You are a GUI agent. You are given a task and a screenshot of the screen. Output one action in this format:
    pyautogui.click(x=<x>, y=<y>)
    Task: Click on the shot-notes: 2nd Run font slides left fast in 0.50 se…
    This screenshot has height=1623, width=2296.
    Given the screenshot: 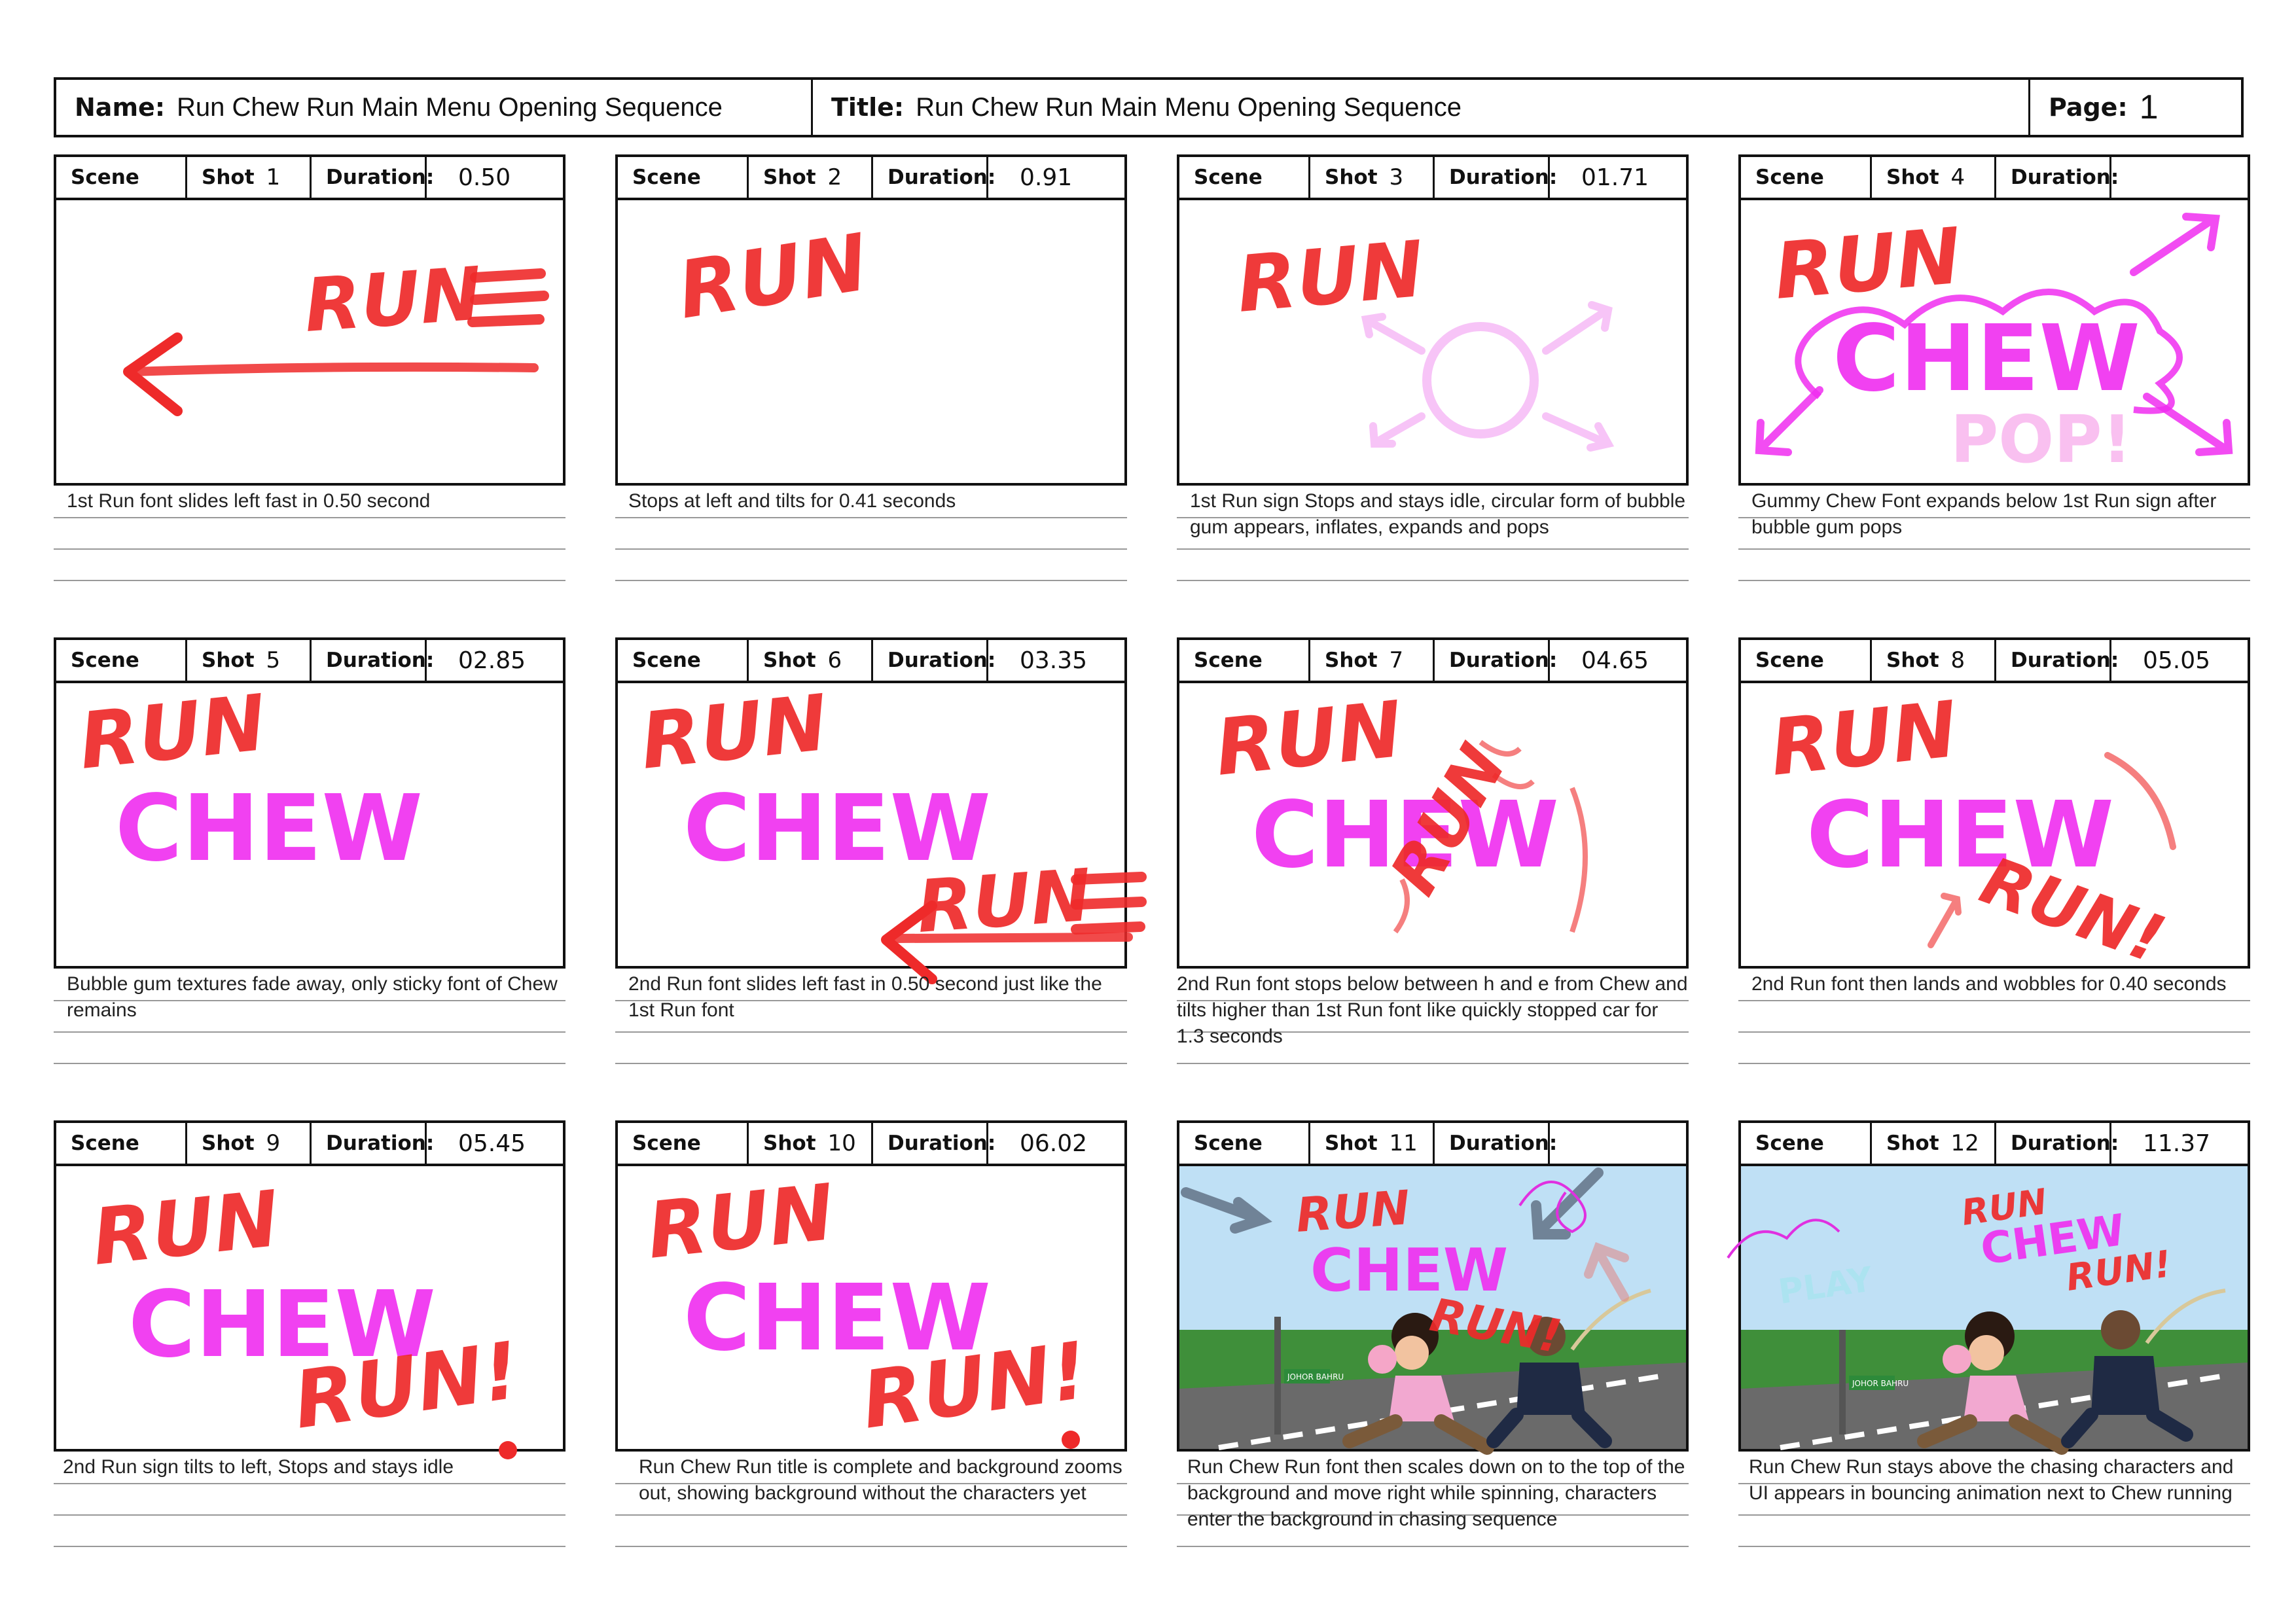 What is the action you would take?
    pyautogui.click(x=871, y=1027)
    